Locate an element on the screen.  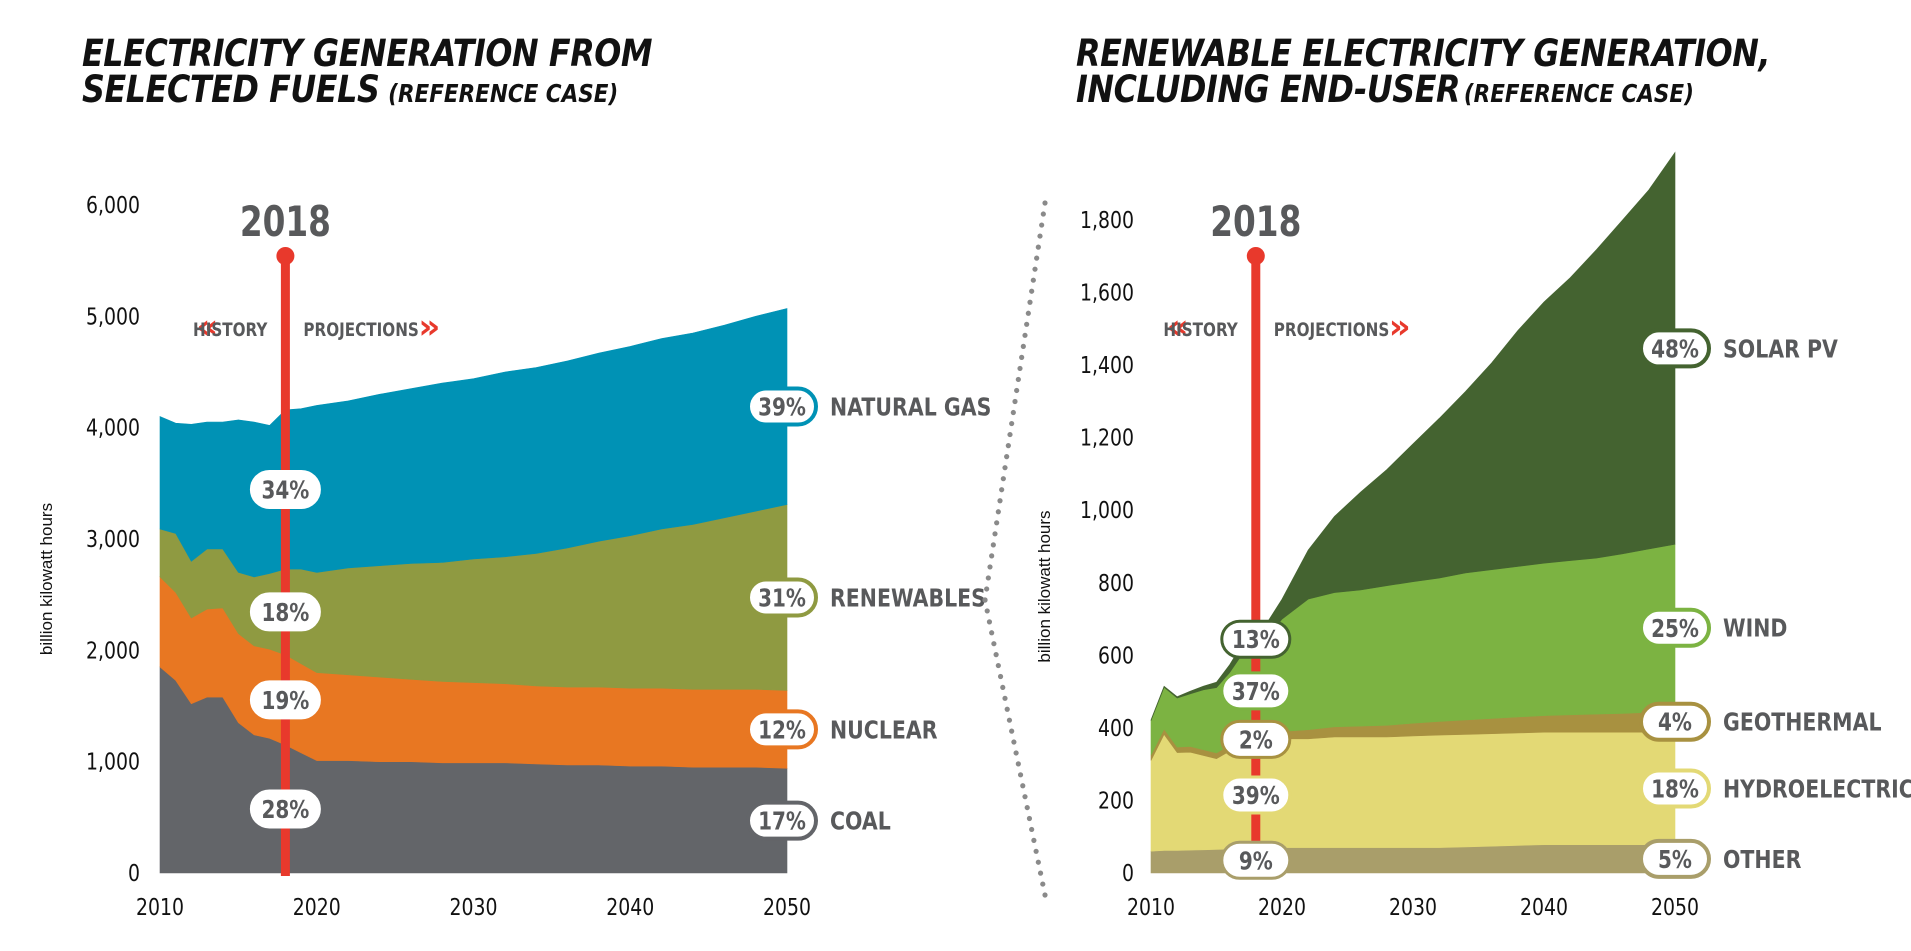
badge-coal-2050: 17% is located at coordinates (782, 820).